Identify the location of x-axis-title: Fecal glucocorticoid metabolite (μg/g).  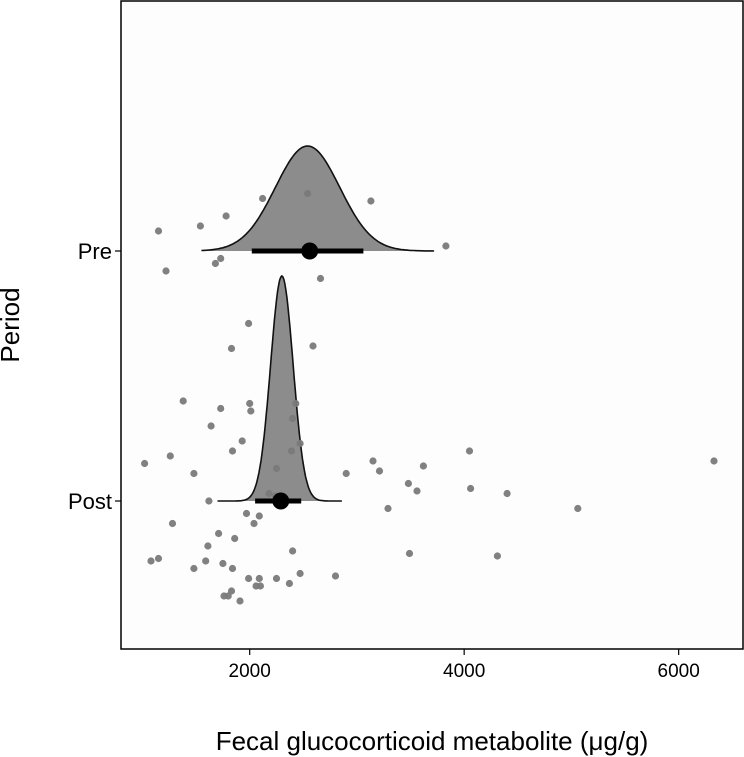
(432, 741).